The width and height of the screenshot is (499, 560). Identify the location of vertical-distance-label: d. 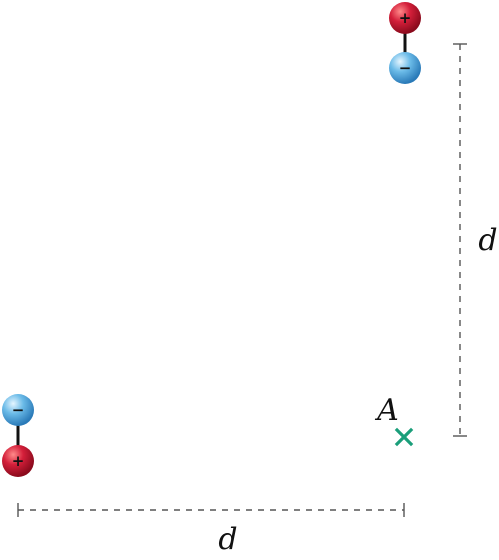
(487, 240).